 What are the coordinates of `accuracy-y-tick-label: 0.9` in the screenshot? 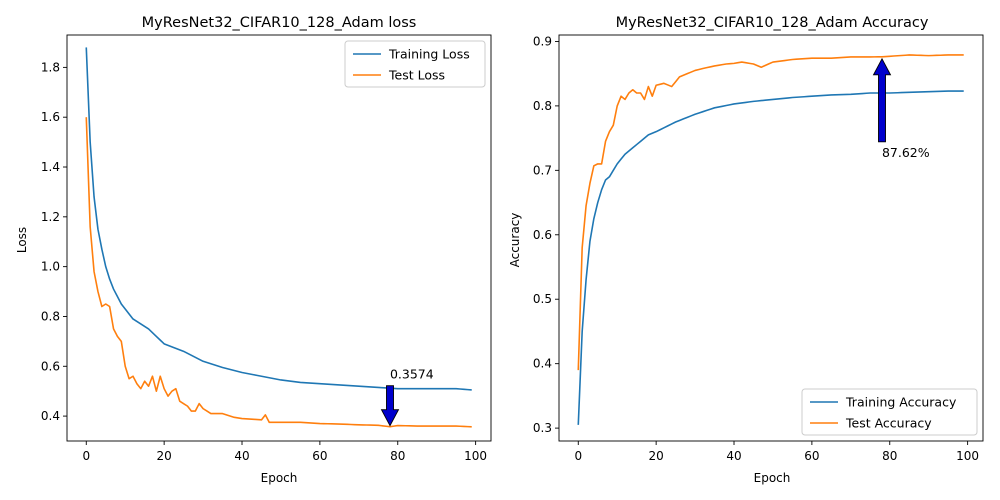 It's located at (542, 41).